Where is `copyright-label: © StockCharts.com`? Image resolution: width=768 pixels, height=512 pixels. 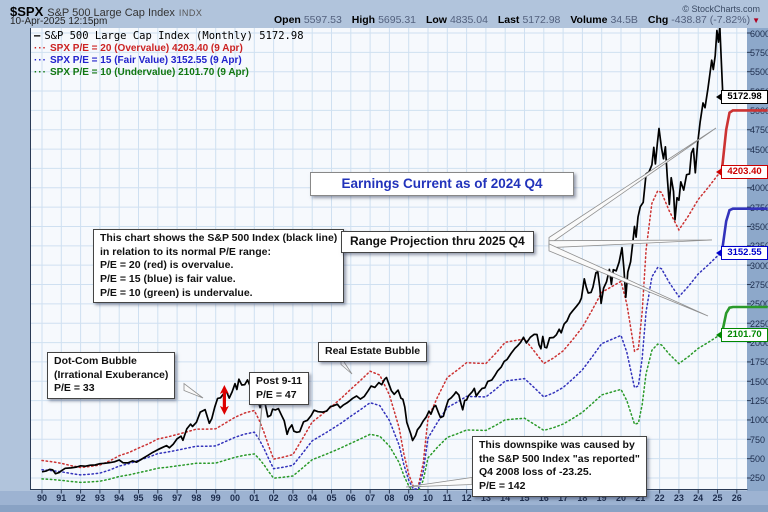 copyright-label: © StockCharts.com is located at coordinates (721, 9).